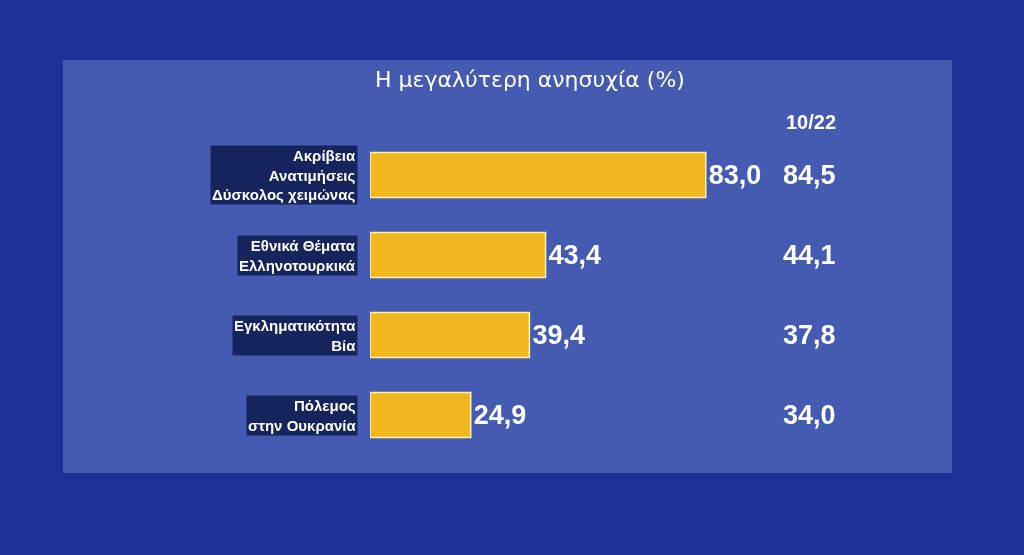  Describe the element at coordinates (297, 255) in the screenshot. I see `y-tick-label: Εθνικά Θέματα Ελληνοτουρκικά` at that location.